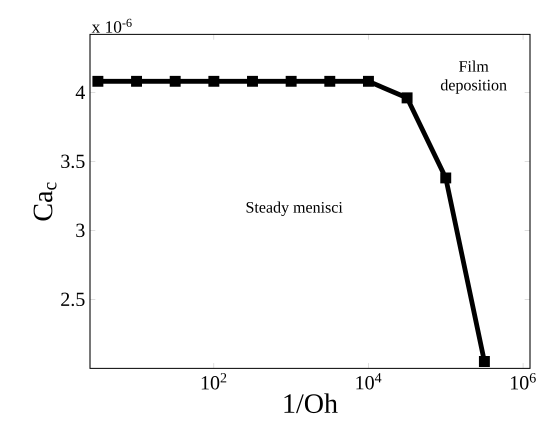  What do you see at coordinates (294, 208) in the screenshot?
I see `annotation: Steady menisci` at bounding box center [294, 208].